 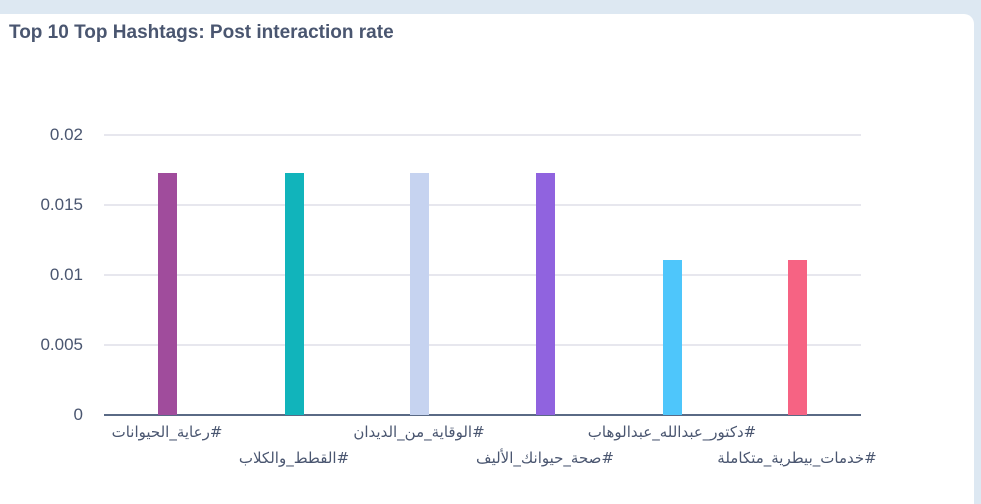 What do you see at coordinates (61, 204) in the screenshot?
I see `y-tick-label: 0.015` at bounding box center [61, 204].